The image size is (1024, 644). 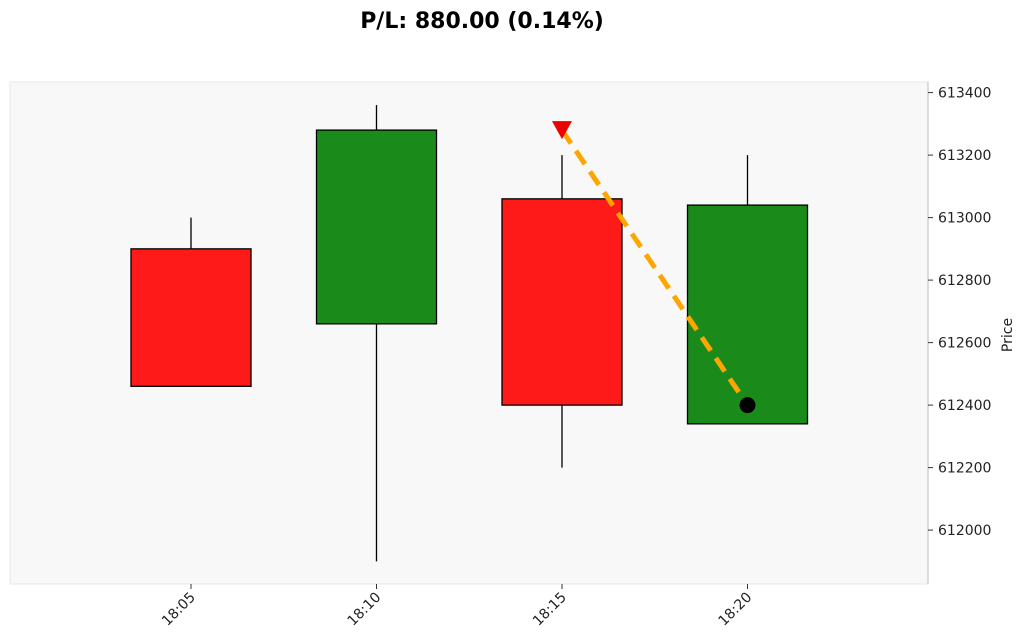 What do you see at coordinates (457, 606) in the screenshot?
I see `x-axis: 18:05 18:10 18:15 18:20` at bounding box center [457, 606].